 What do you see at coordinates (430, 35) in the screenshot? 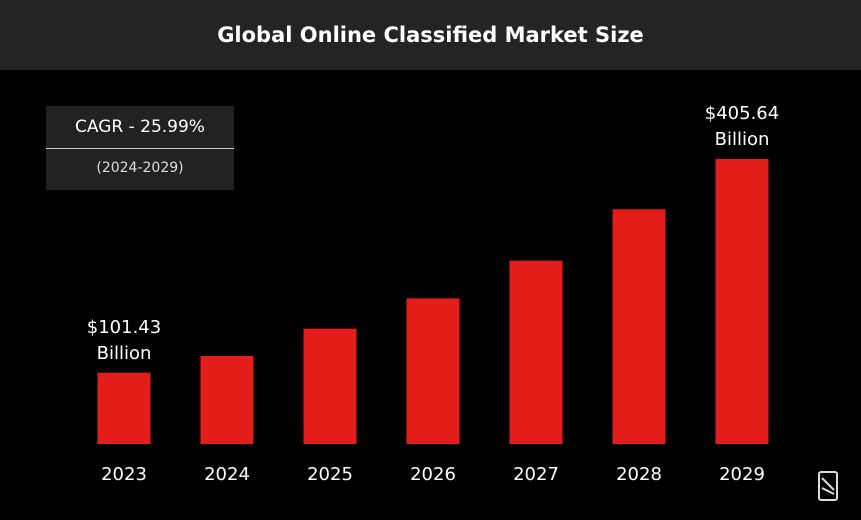
I see `chart-title: Global Online Classified Market Size` at bounding box center [430, 35].